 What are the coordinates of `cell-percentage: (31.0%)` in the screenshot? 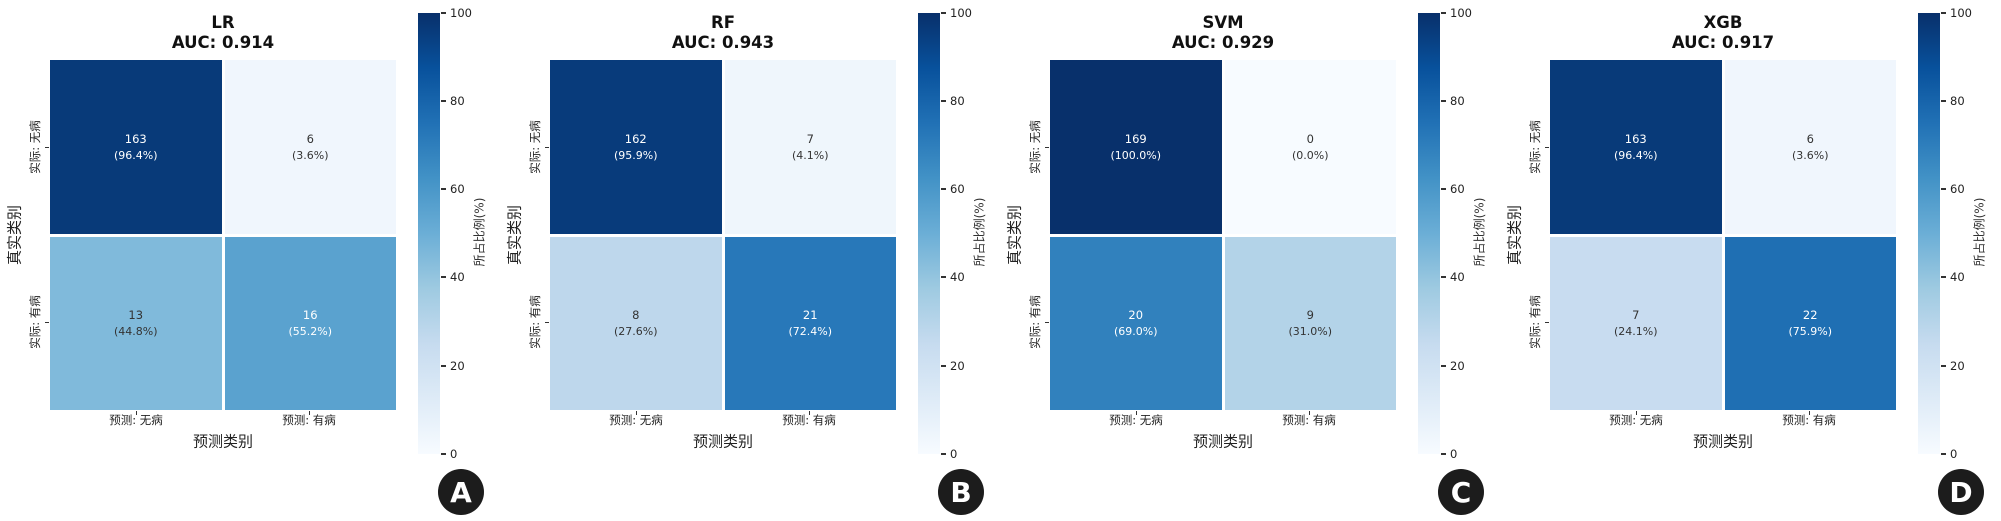 It's located at (1310, 332).